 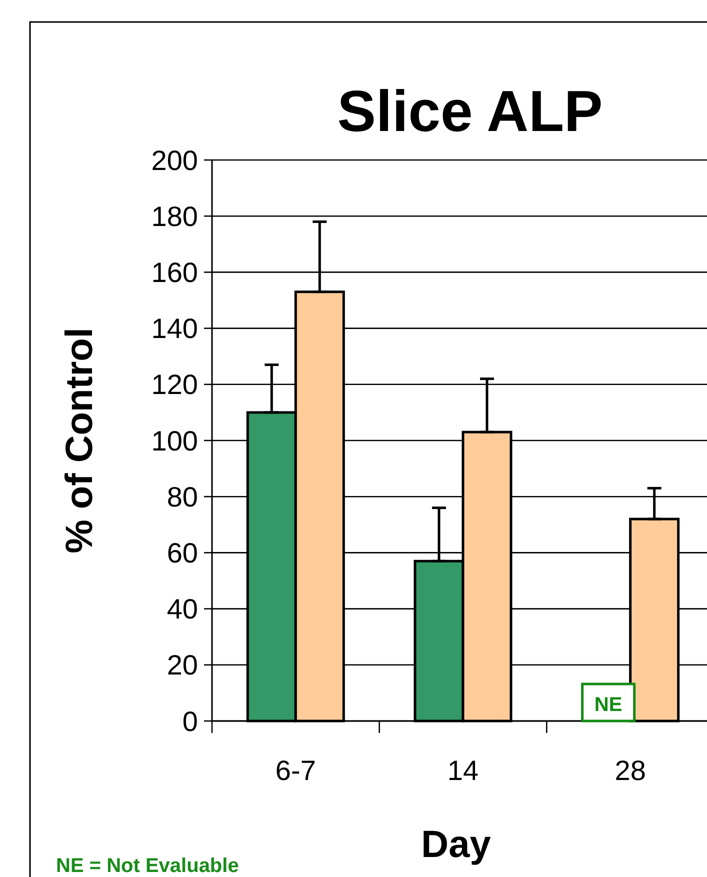 I want to click on y-tick-label: 80, so click(x=182, y=496).